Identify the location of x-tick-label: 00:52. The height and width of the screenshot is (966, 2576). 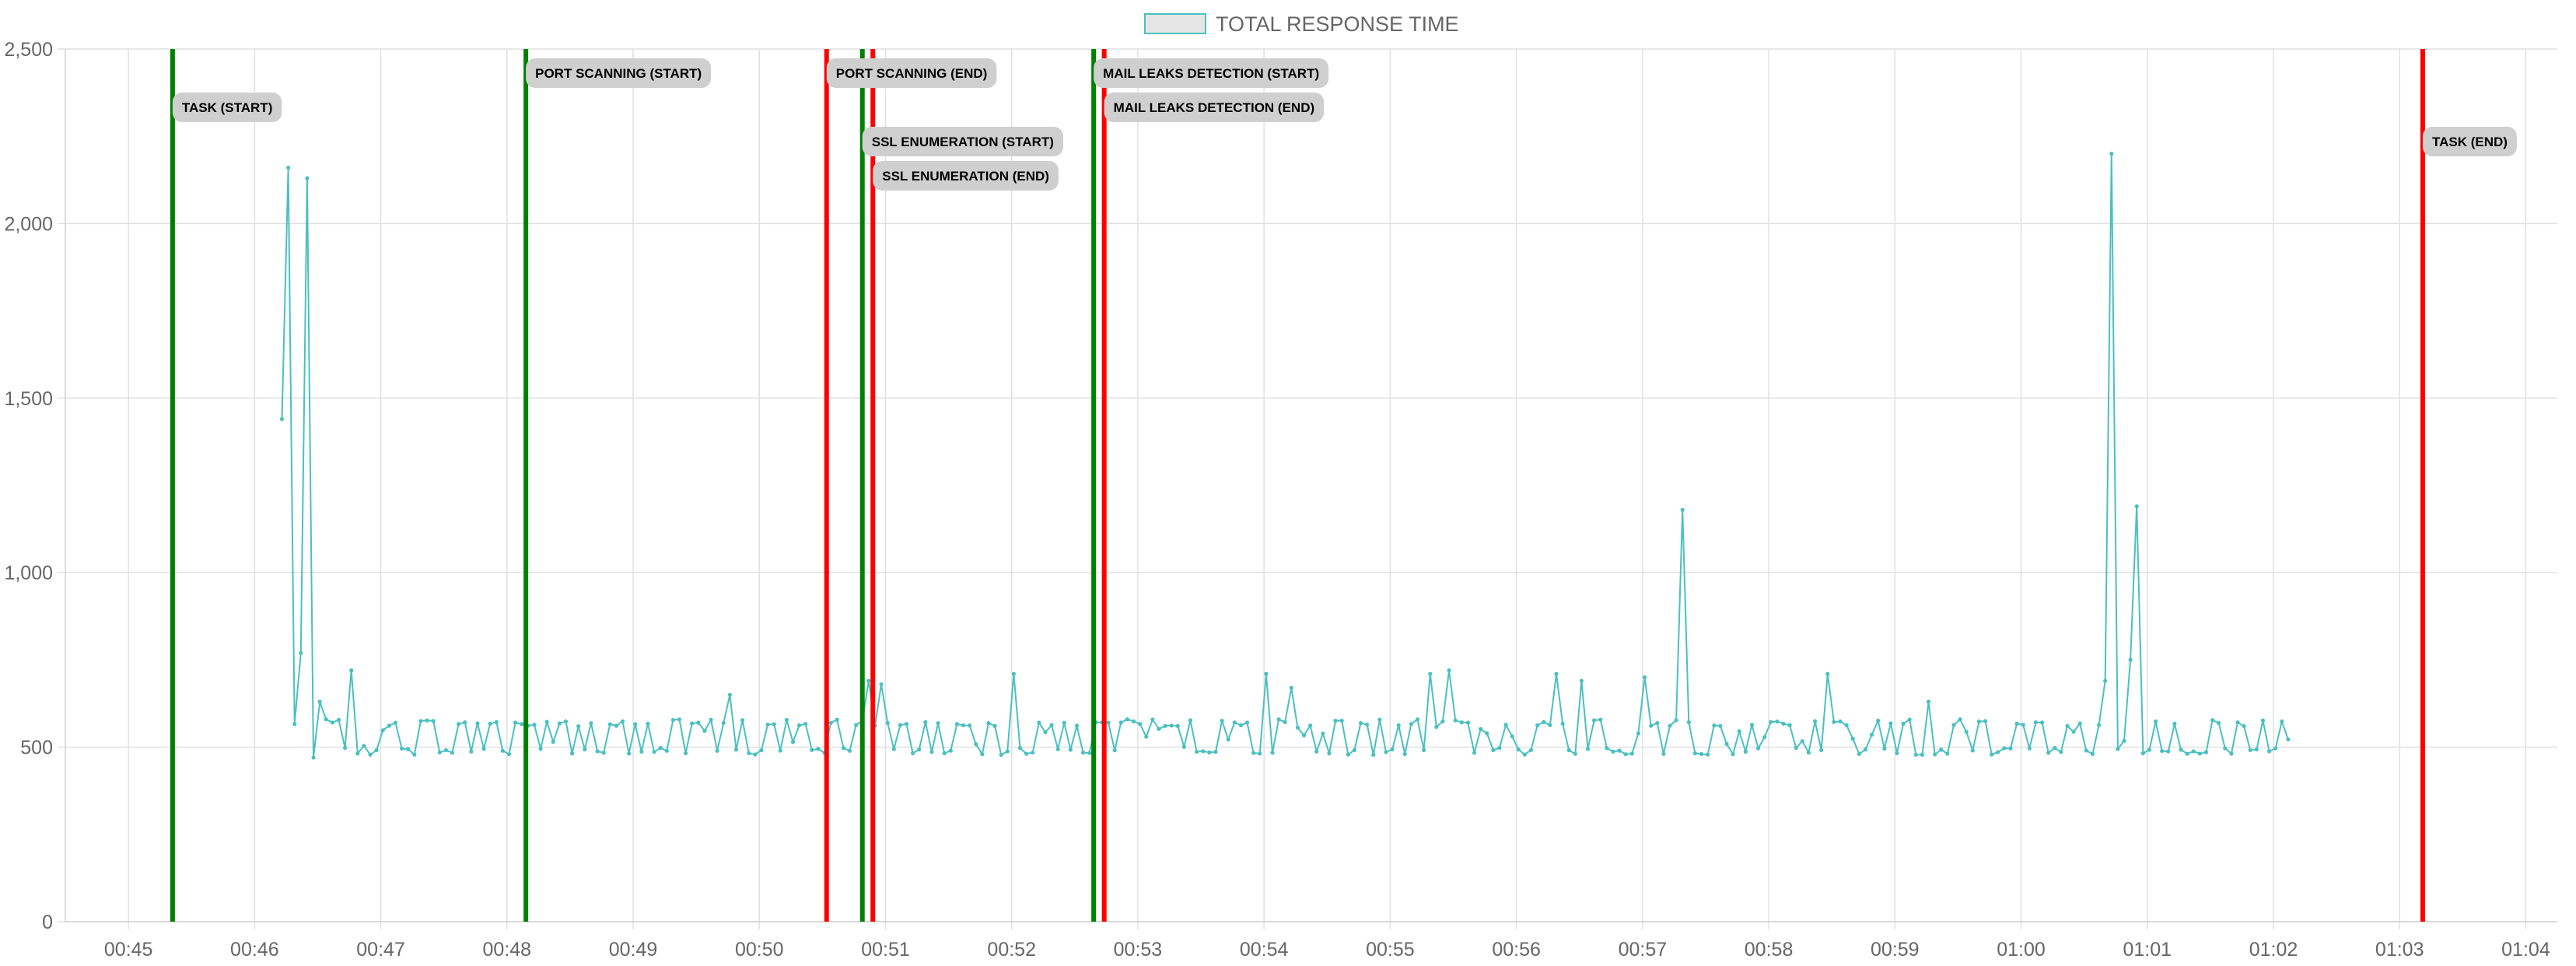
(1011, 950).